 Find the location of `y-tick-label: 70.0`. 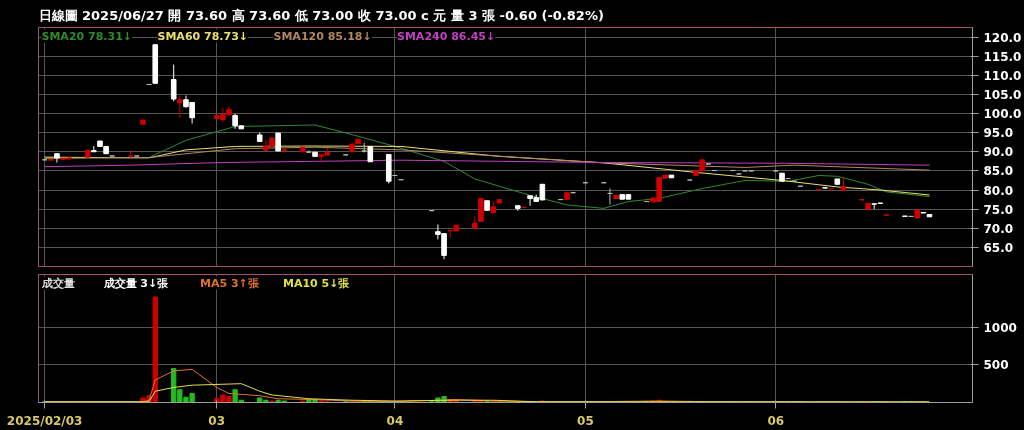

y-tick-label: 70.0 is located at coordinates (998, 228).